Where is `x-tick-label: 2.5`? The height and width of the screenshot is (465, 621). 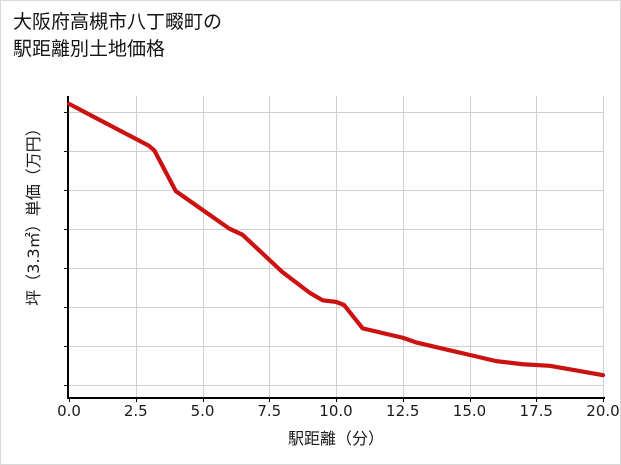
x-tick-label: 2.5 is located at coordinates (135, 411).